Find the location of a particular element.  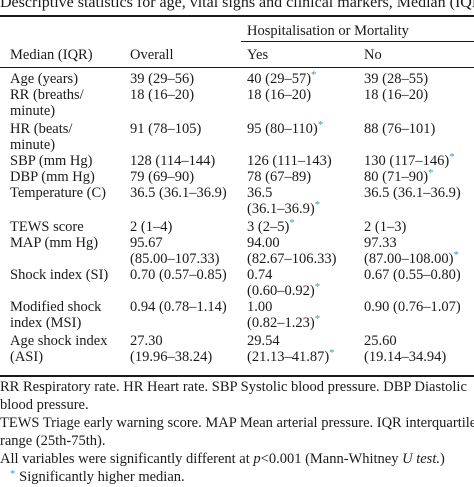

table-cell-no: 97.33 is located at coordinates (380, 243).